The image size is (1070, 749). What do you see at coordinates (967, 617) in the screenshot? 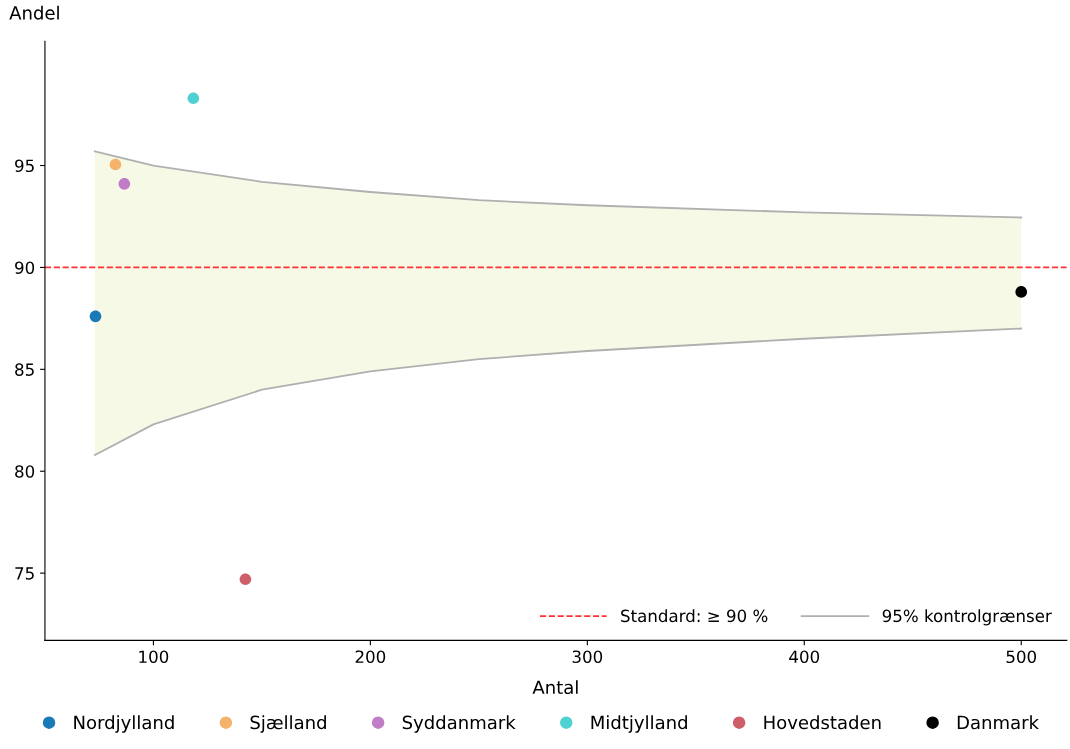
I see `legend-label: 95% kontrolgrænser` at bounding box center [967, 617].